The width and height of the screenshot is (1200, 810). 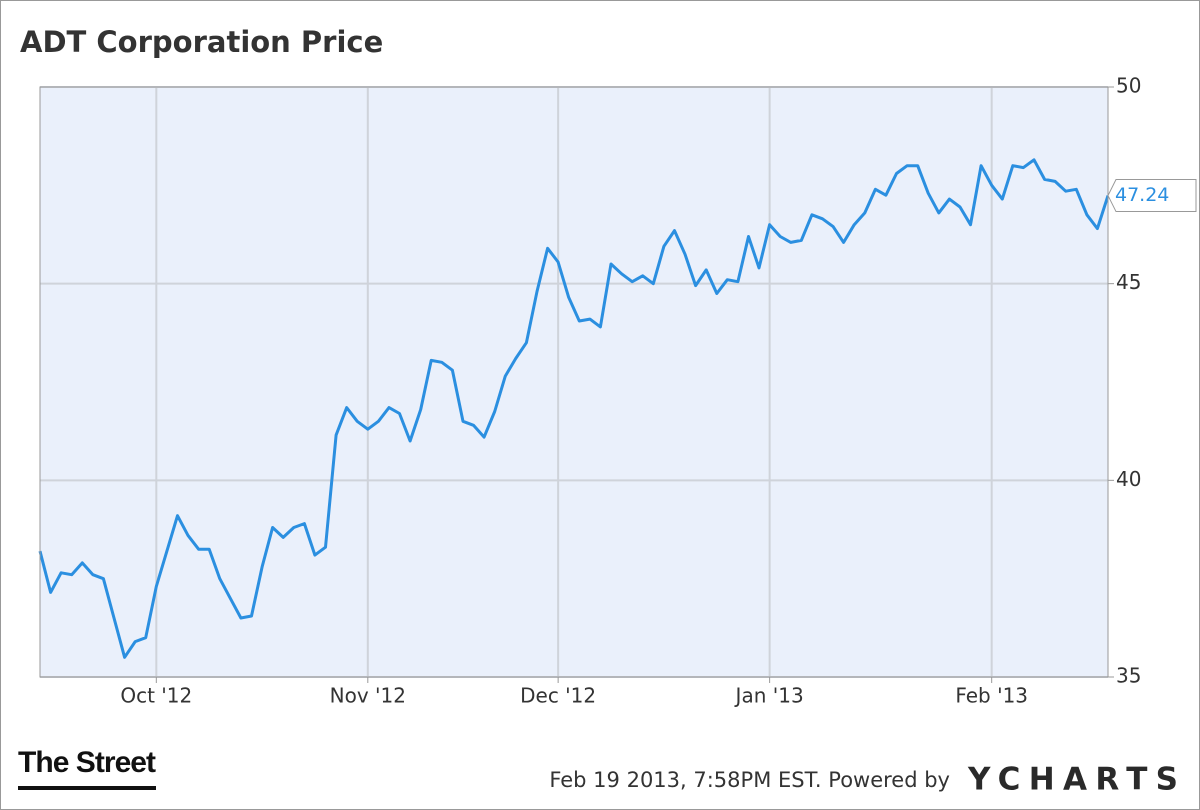 What do you see at coordinates (749, 780) in the screenshot?
I see `footer: Feb 19 2013, 7:58PM EST. Powered by` at bounding box center [749, 780].